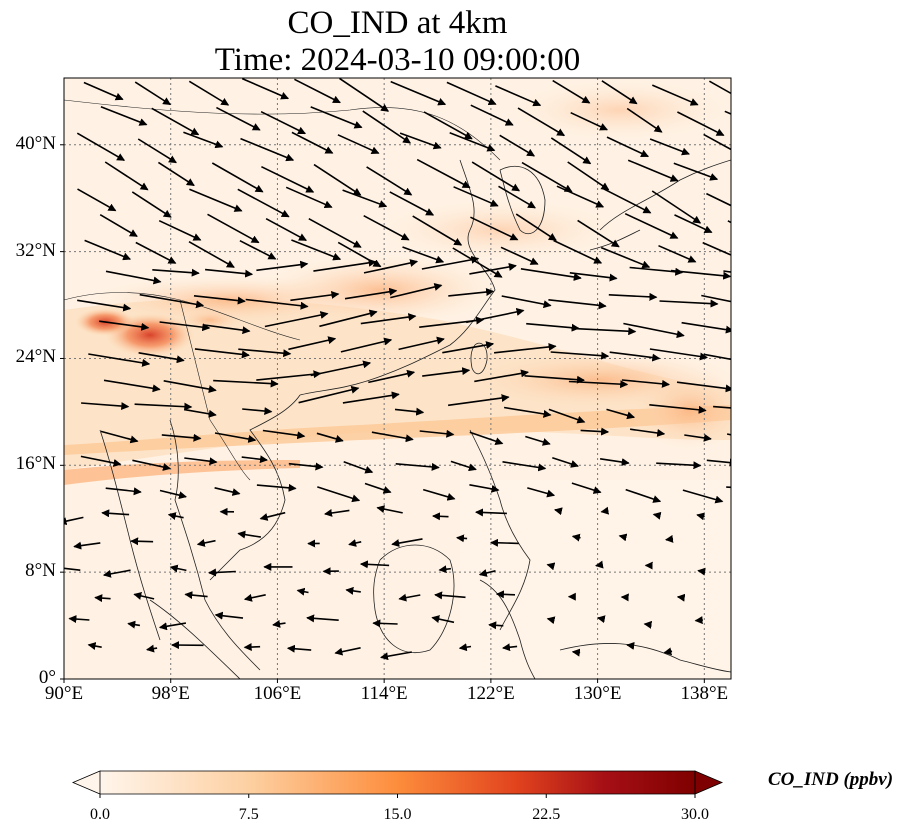 The height and width of the screenshot is (836, 915). What do you see at coordinates (64, 693) in the screenshot?
I see `x-tick-label: 90°E` at bounding box center [64, 693].